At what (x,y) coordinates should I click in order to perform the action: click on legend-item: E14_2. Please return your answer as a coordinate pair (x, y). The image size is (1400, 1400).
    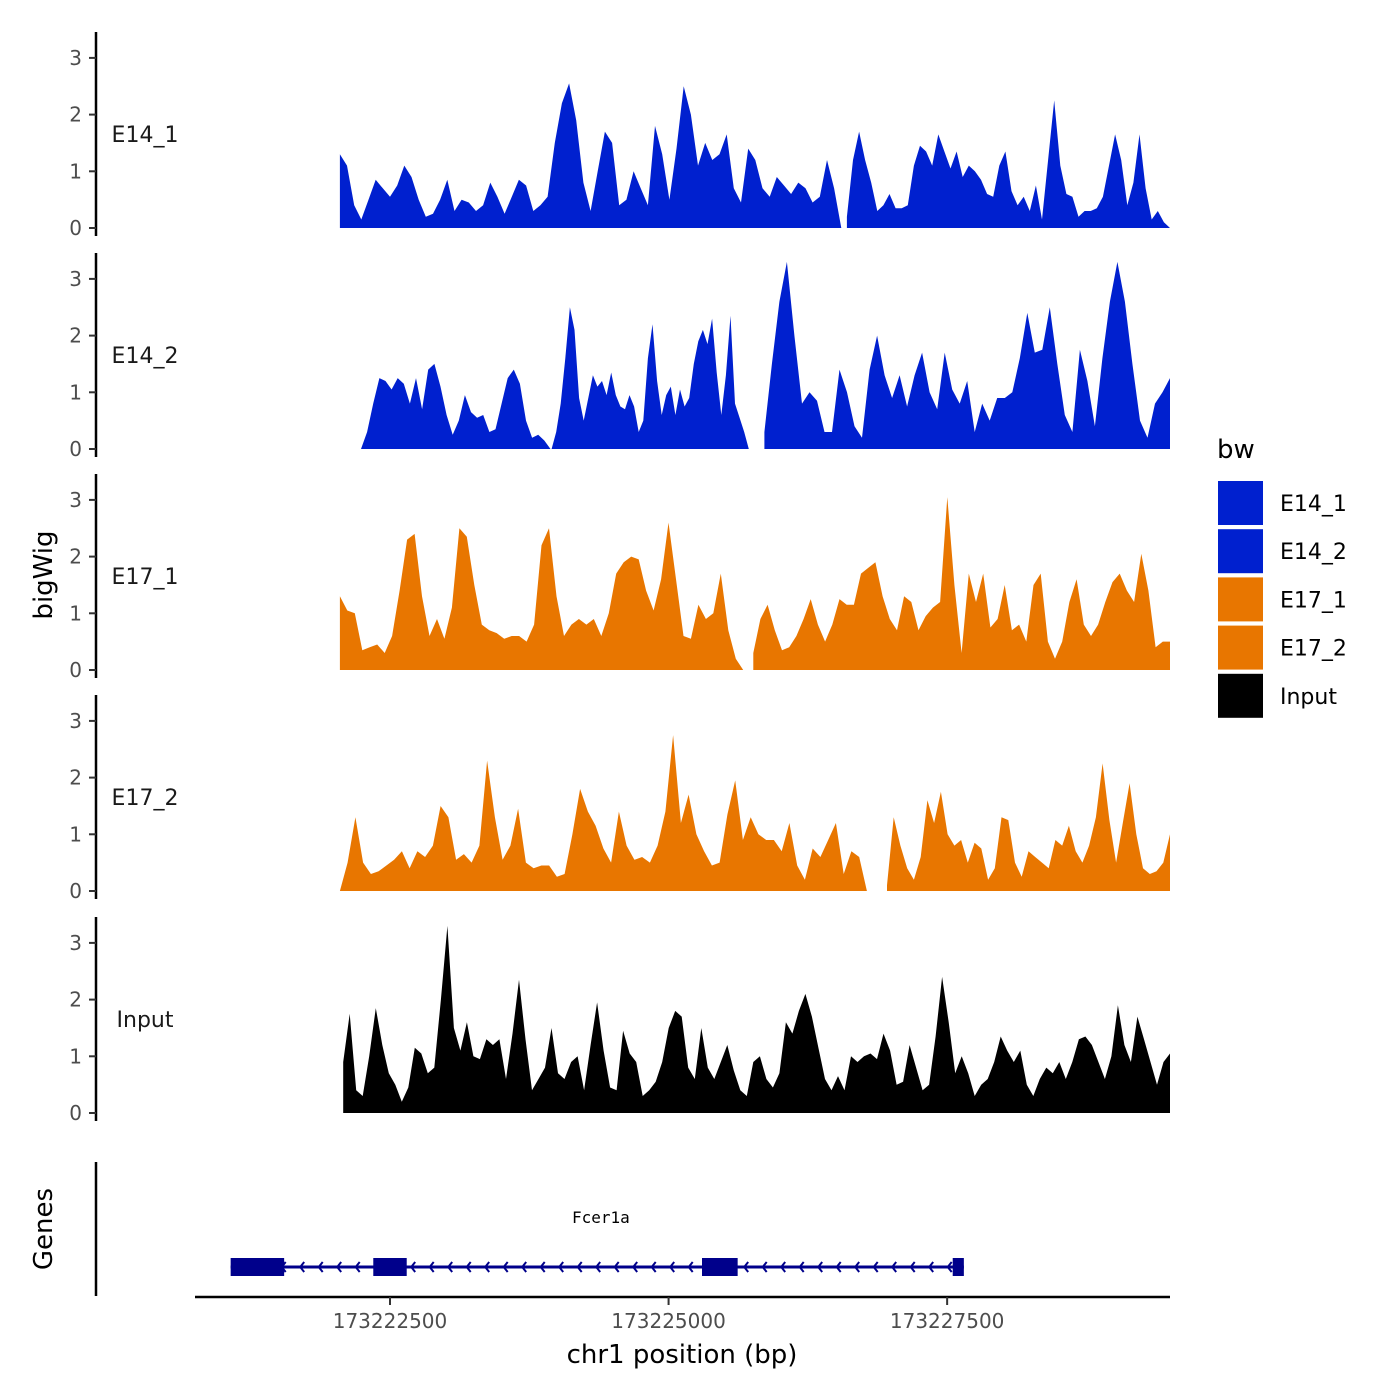
    Looking at the image, I should click on (1282, 551).